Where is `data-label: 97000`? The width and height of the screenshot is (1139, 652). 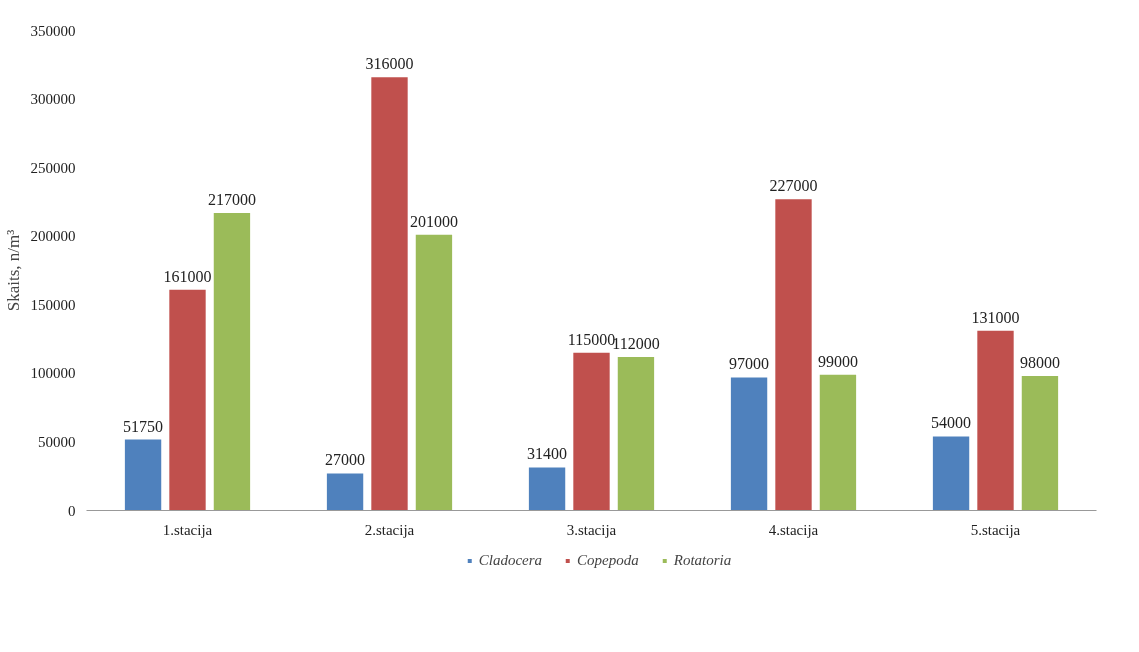 data-label: 97000 is located at coordinates (749, 364).